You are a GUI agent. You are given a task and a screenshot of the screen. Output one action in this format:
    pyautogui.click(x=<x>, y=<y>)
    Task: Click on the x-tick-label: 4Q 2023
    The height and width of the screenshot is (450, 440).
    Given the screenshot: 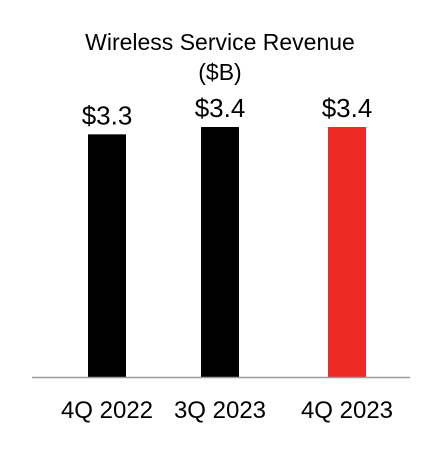 What is the action you would take?
    pyautogui.click(x=347, y=410)
    